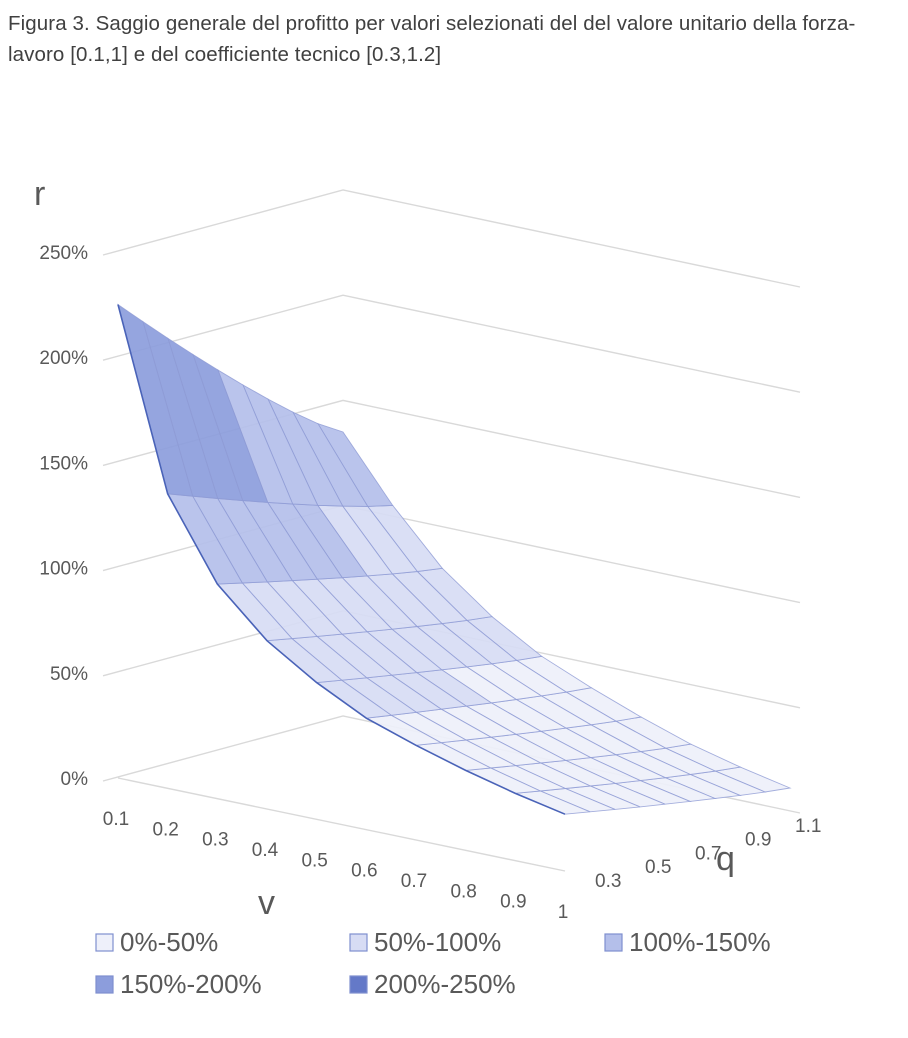 The width and height of the screenshot is (908, 1038). I want to click on legend-item: 150%-200%, so click(178, 984).